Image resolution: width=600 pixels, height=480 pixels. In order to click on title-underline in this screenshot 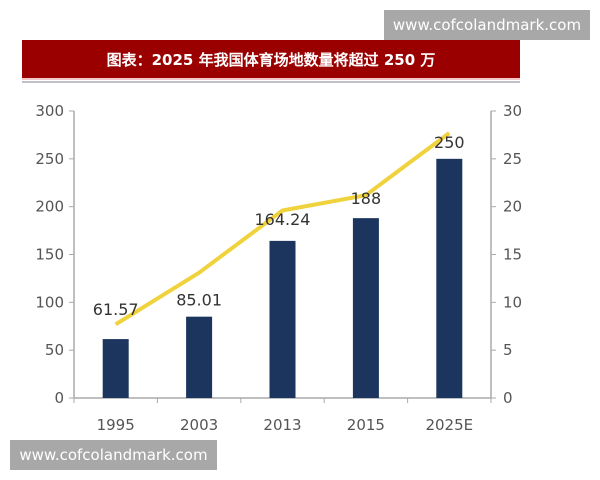, I will do `click(271, 82)`.